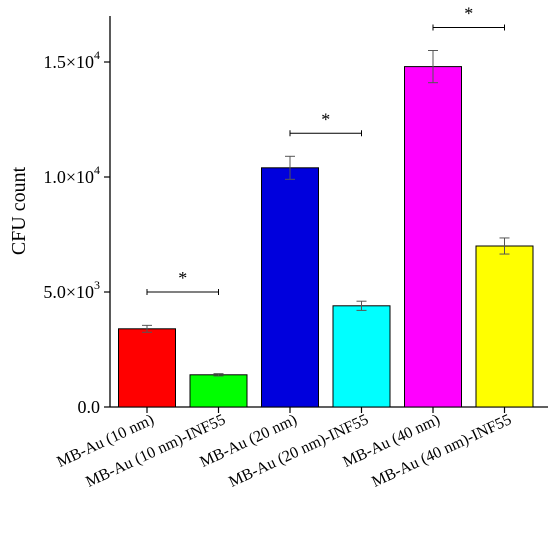 The width and height of the screenshot is (550, 543). Describe the element at coordinates (19, 210) in the screenshot. I see `y-axis-label: CFU count` at that location.